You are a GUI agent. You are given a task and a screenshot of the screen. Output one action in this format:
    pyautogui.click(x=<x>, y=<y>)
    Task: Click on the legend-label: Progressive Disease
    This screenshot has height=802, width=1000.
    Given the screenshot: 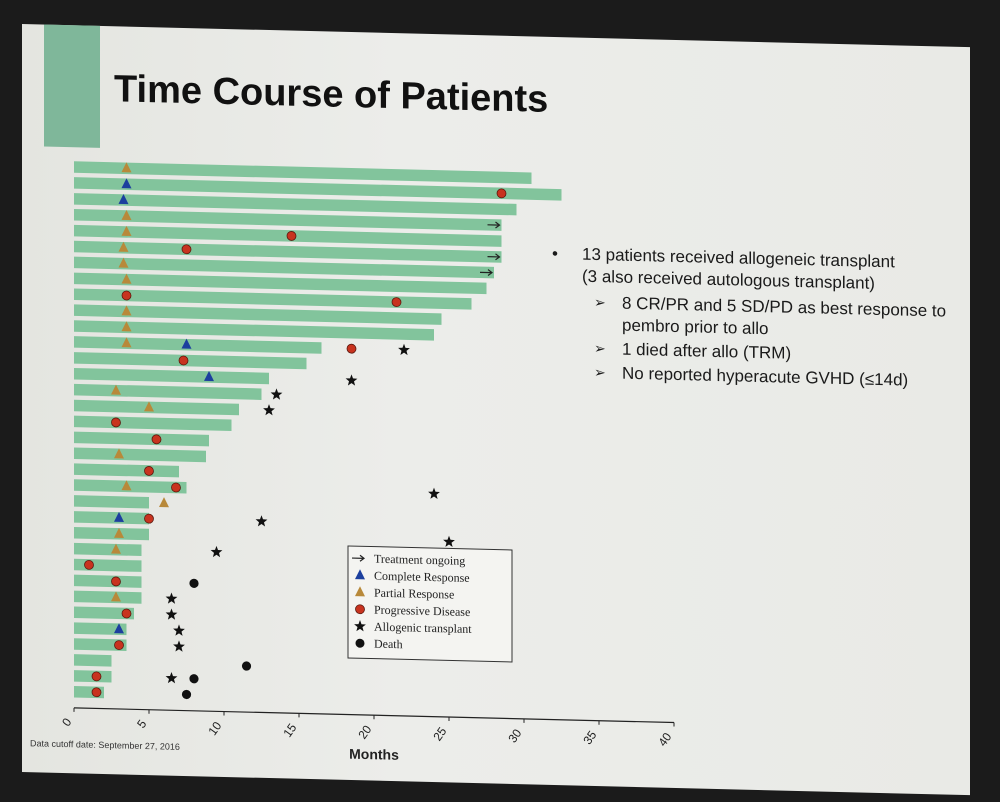 What is the action you would take?
    pyautogui.click(x=422, y=611)
    